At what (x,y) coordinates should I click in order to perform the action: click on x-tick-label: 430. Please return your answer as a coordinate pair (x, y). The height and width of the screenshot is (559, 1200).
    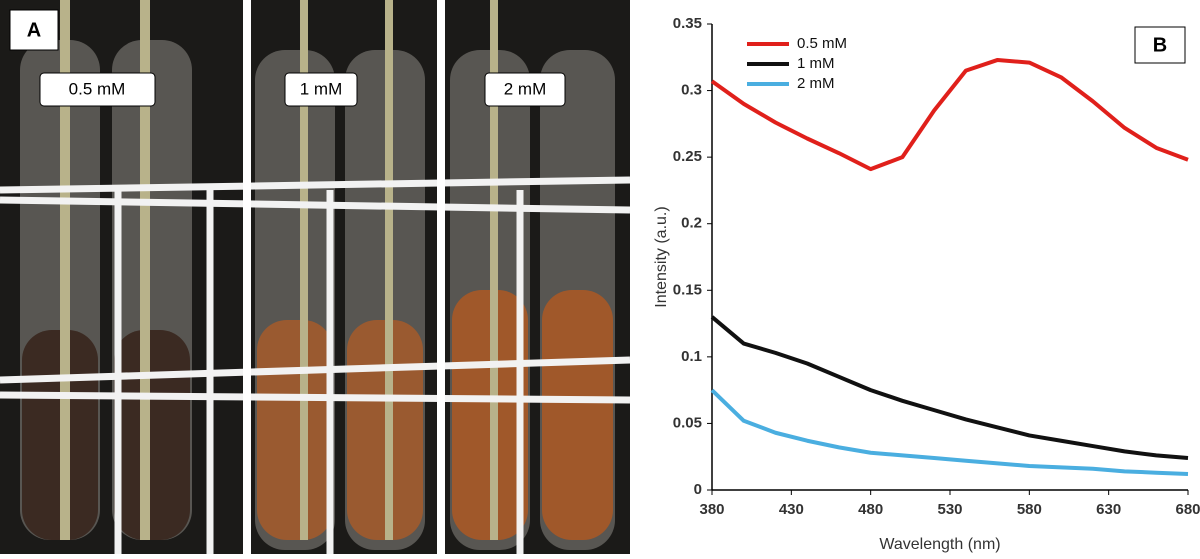
    Looking at the image, I should click on (791, 509).